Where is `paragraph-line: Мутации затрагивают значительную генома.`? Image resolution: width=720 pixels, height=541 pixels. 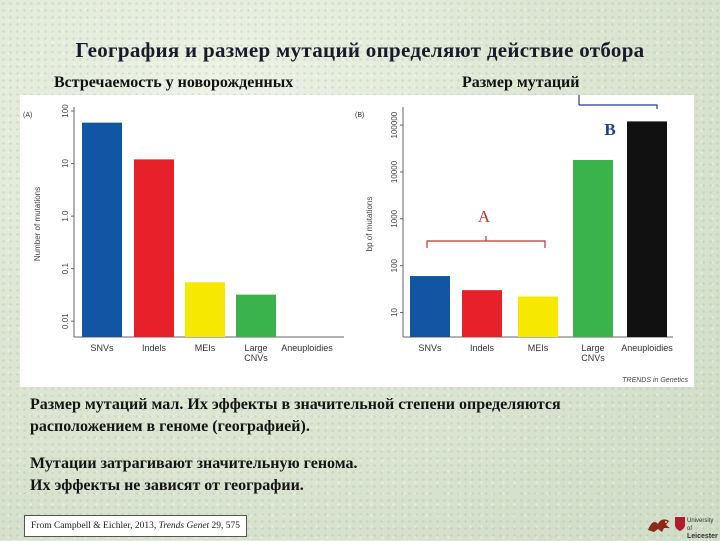 paragraph-line: Мутации затрагивают значительную генома. is located at coordinates (194, 463).